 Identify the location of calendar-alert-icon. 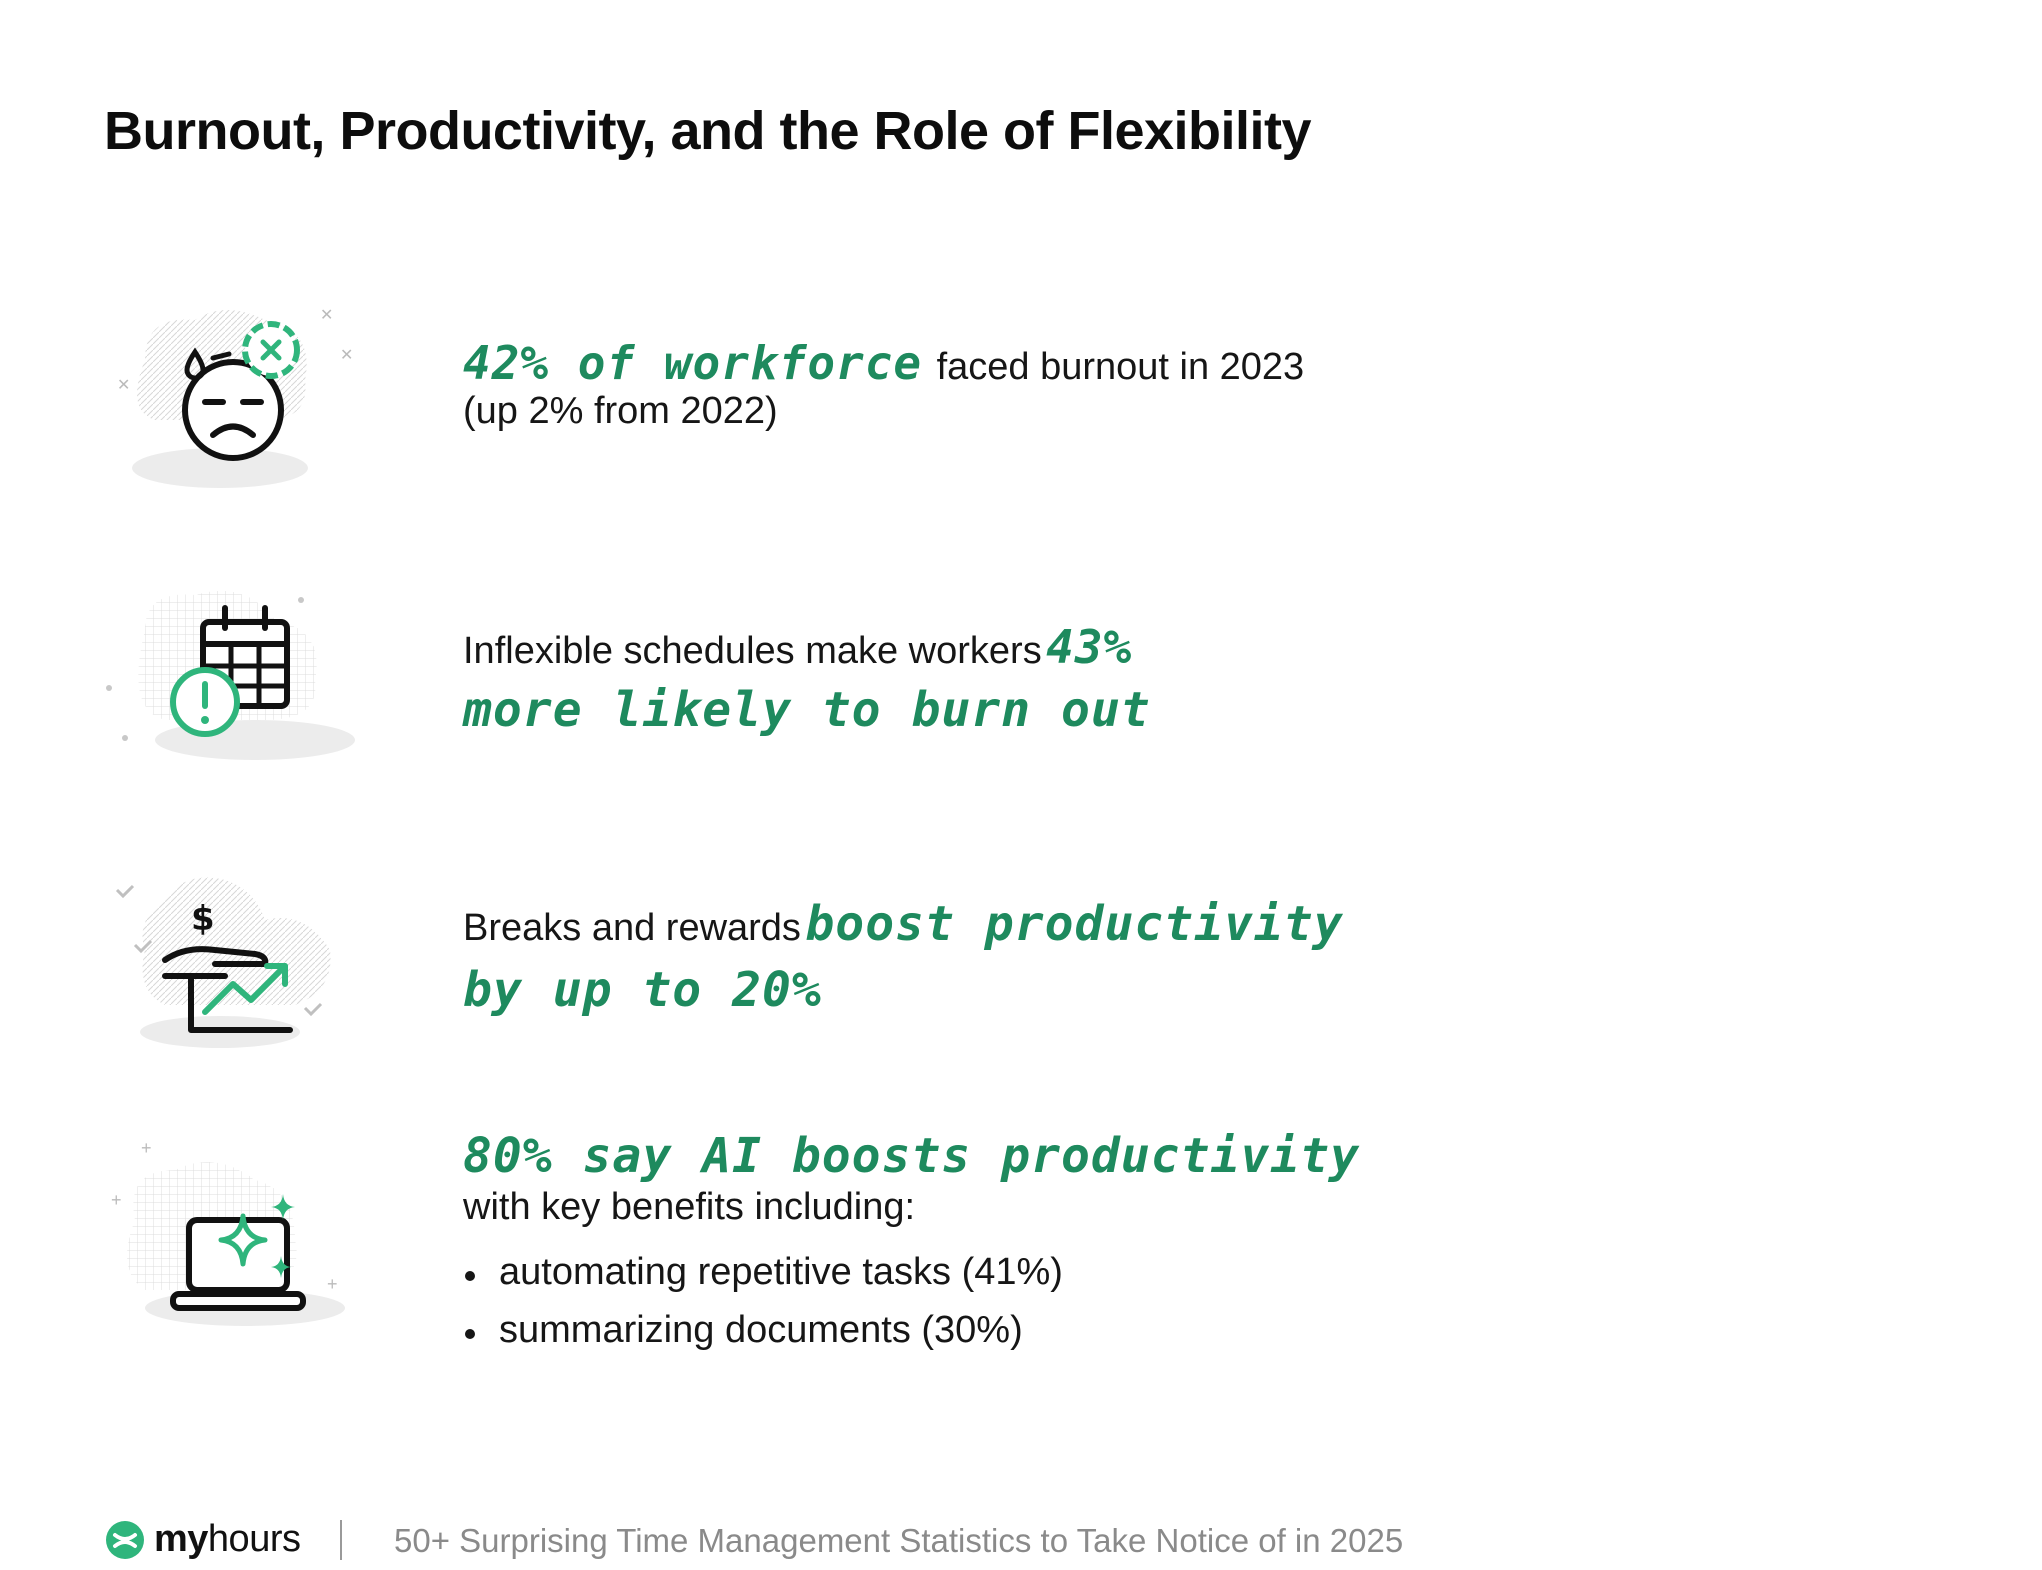
(240, 685).